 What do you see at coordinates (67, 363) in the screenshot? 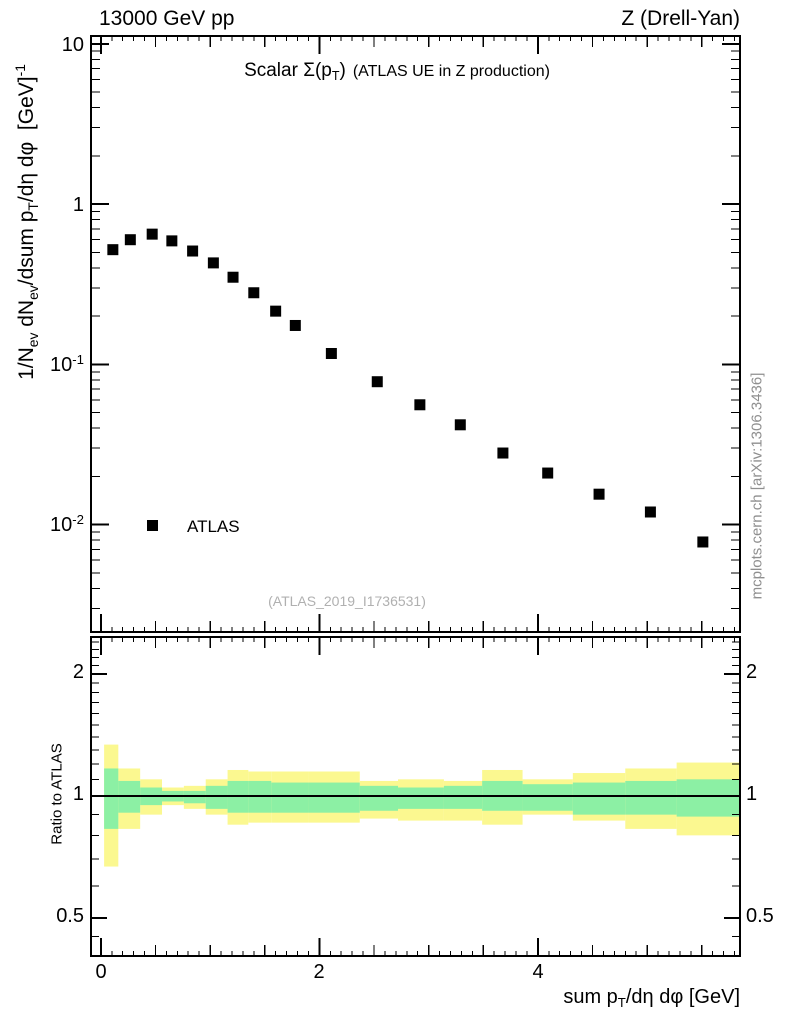
I see `y-tick-label-1e-1: 10⁻¹` at bounding box center [67, 363].